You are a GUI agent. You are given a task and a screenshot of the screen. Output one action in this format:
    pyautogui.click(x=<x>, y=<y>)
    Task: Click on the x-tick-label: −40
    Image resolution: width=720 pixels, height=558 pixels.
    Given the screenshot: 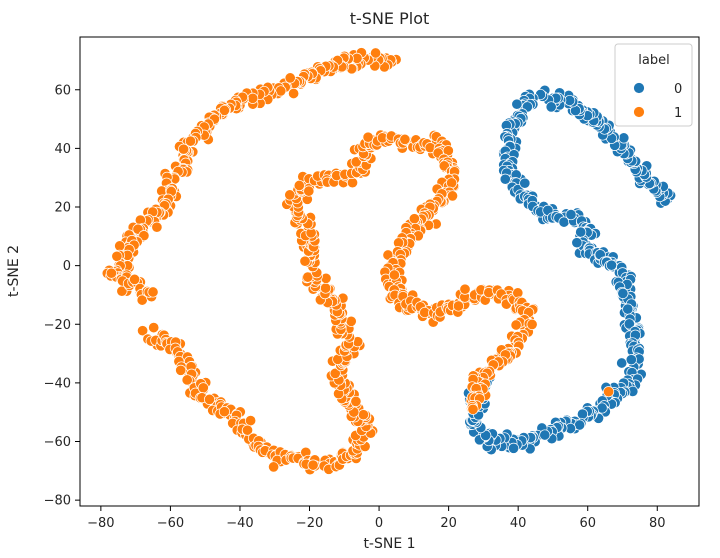 What is the action you would take?
    pyautogui.click(x=239, y=523)
    